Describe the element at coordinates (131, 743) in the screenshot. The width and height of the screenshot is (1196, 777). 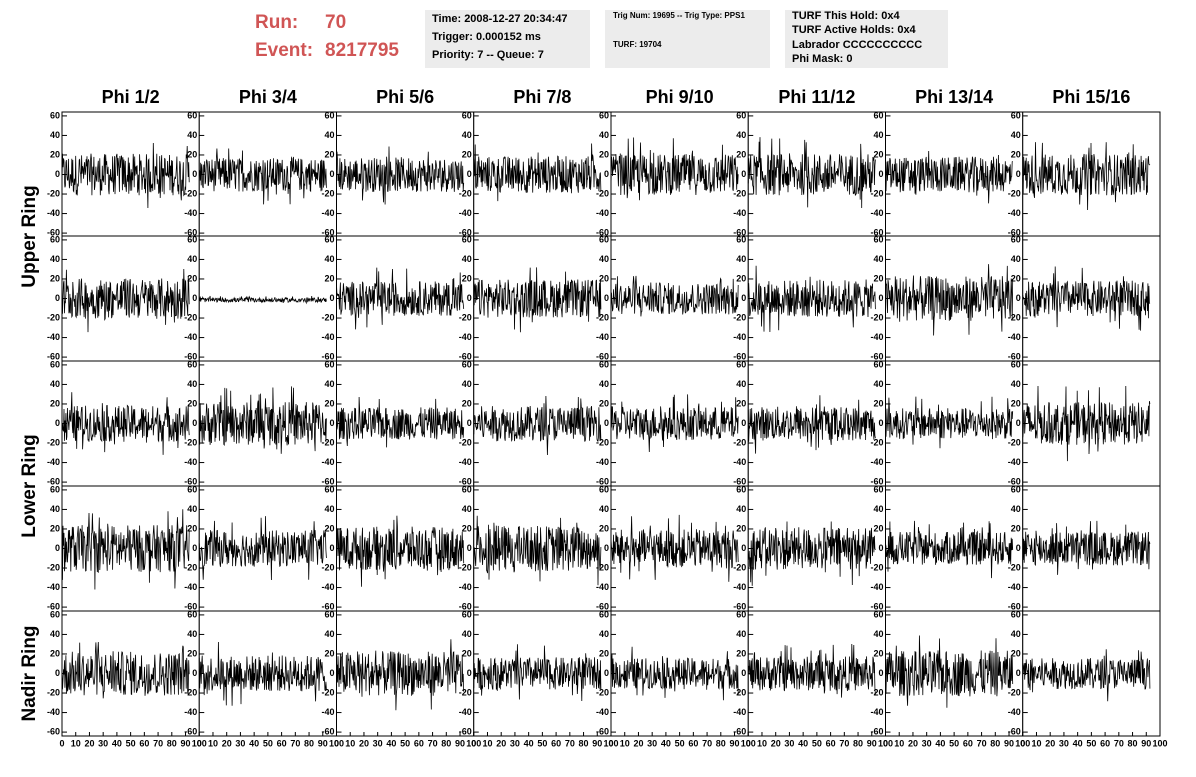
I see `x-tick-label: 50` at that location.